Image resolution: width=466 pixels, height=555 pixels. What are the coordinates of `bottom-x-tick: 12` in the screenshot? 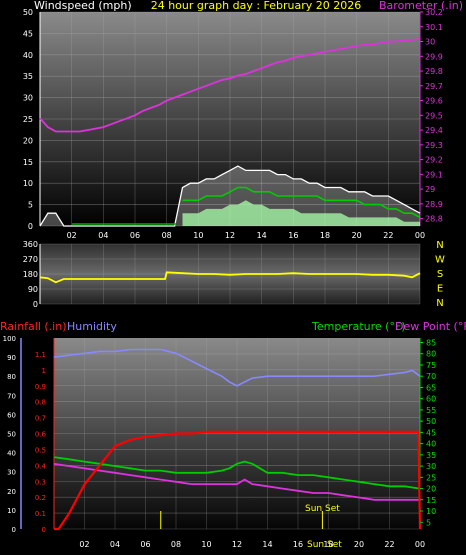 It's located at (237, 544).